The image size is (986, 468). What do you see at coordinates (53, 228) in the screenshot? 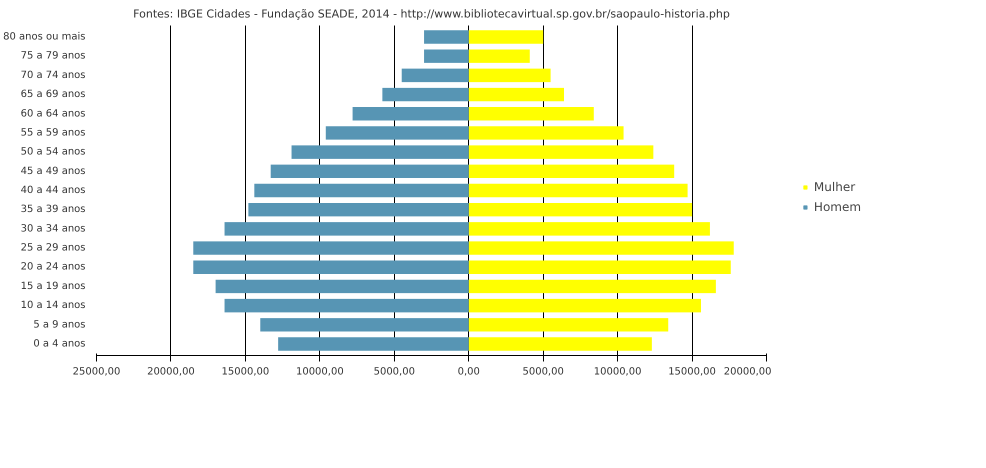
I see `y-tick-label: 30 a 34 anos` at bounding box center [53, 228].